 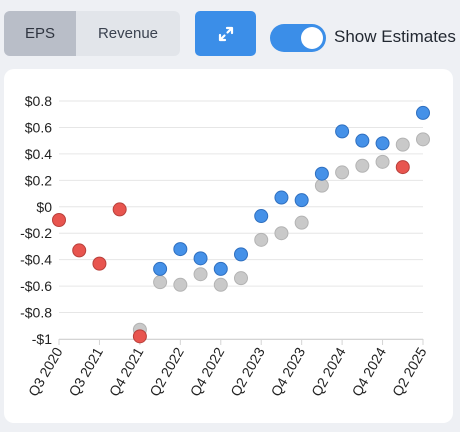 I want to click on x-tick-label: Q2 2023, so click(x=247, y=371).